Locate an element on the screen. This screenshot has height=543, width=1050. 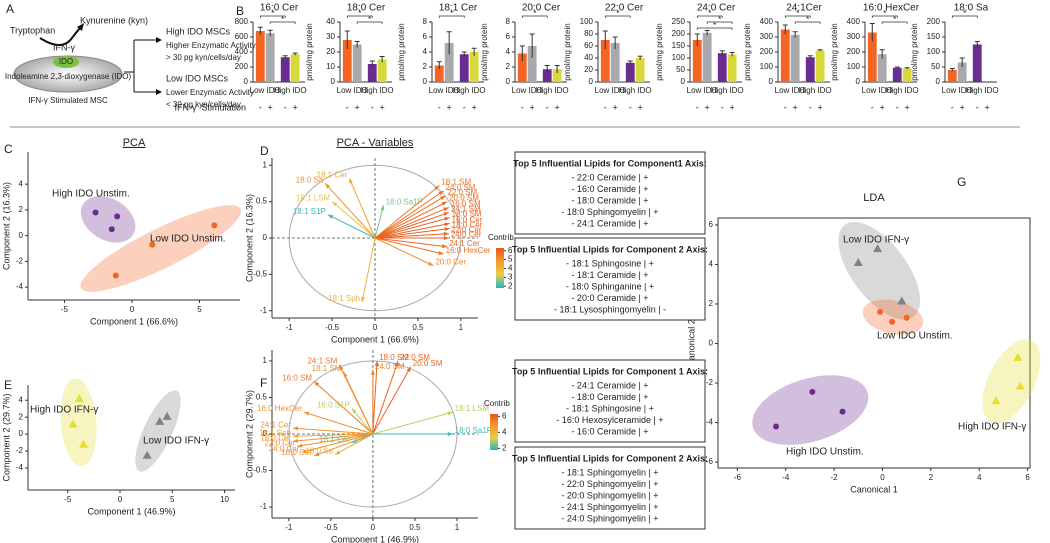
variable-label: 16:0 SM is located at coordinates (297, 378).